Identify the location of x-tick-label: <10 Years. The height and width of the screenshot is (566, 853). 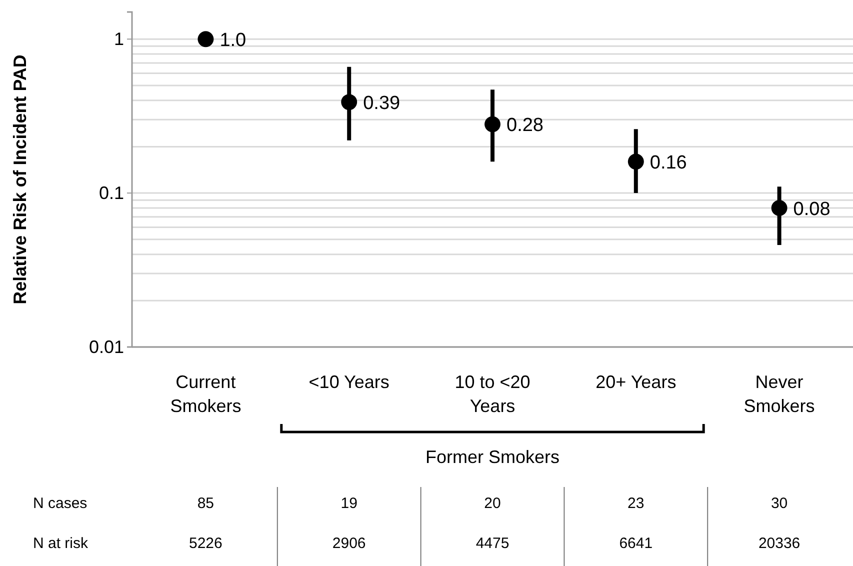
(349, 382).